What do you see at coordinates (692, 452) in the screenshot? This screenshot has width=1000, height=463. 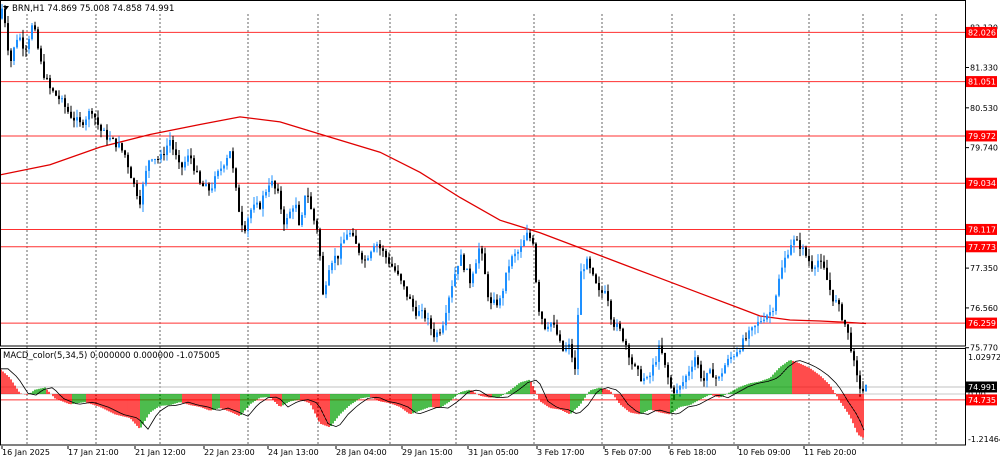 I see `time-tick-label: 6 Feb 18:00` at bounding box center [692, 452].